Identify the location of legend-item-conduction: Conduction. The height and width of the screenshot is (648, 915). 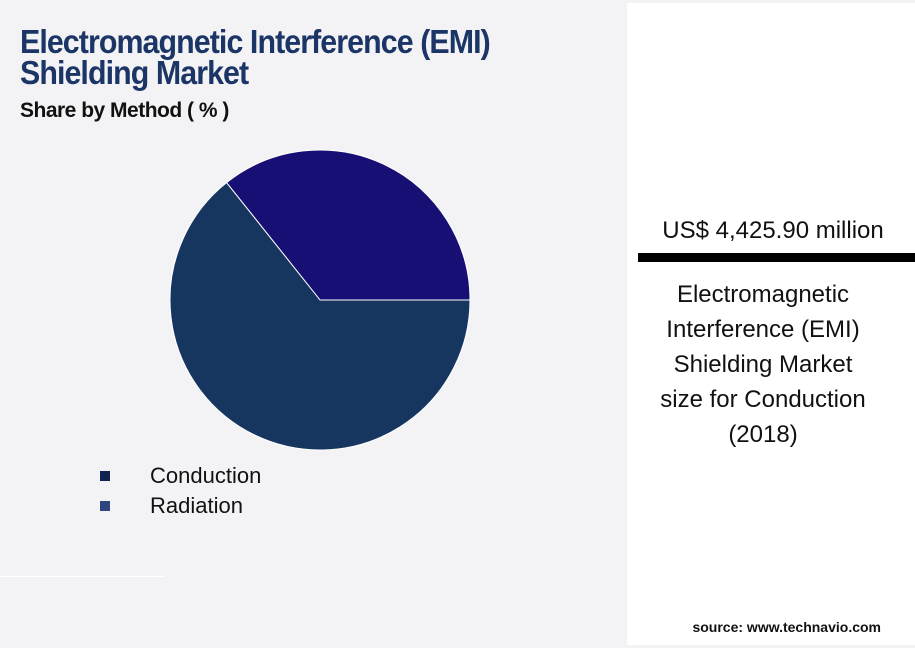
(180, 476).